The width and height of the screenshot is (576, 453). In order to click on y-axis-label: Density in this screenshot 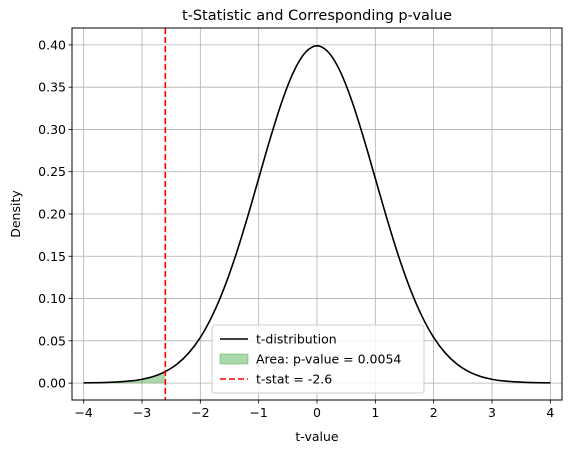, I will do `click(15, 214)`.